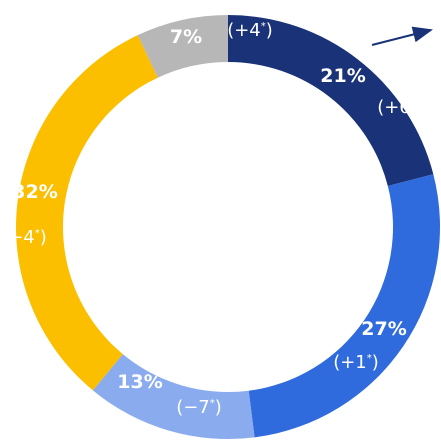 The image size is (441, 440). What do you see at coordinates (342, 76) in the screenshot?
I see `slice-percent-label: 21%` at bounding box center [342, 76].